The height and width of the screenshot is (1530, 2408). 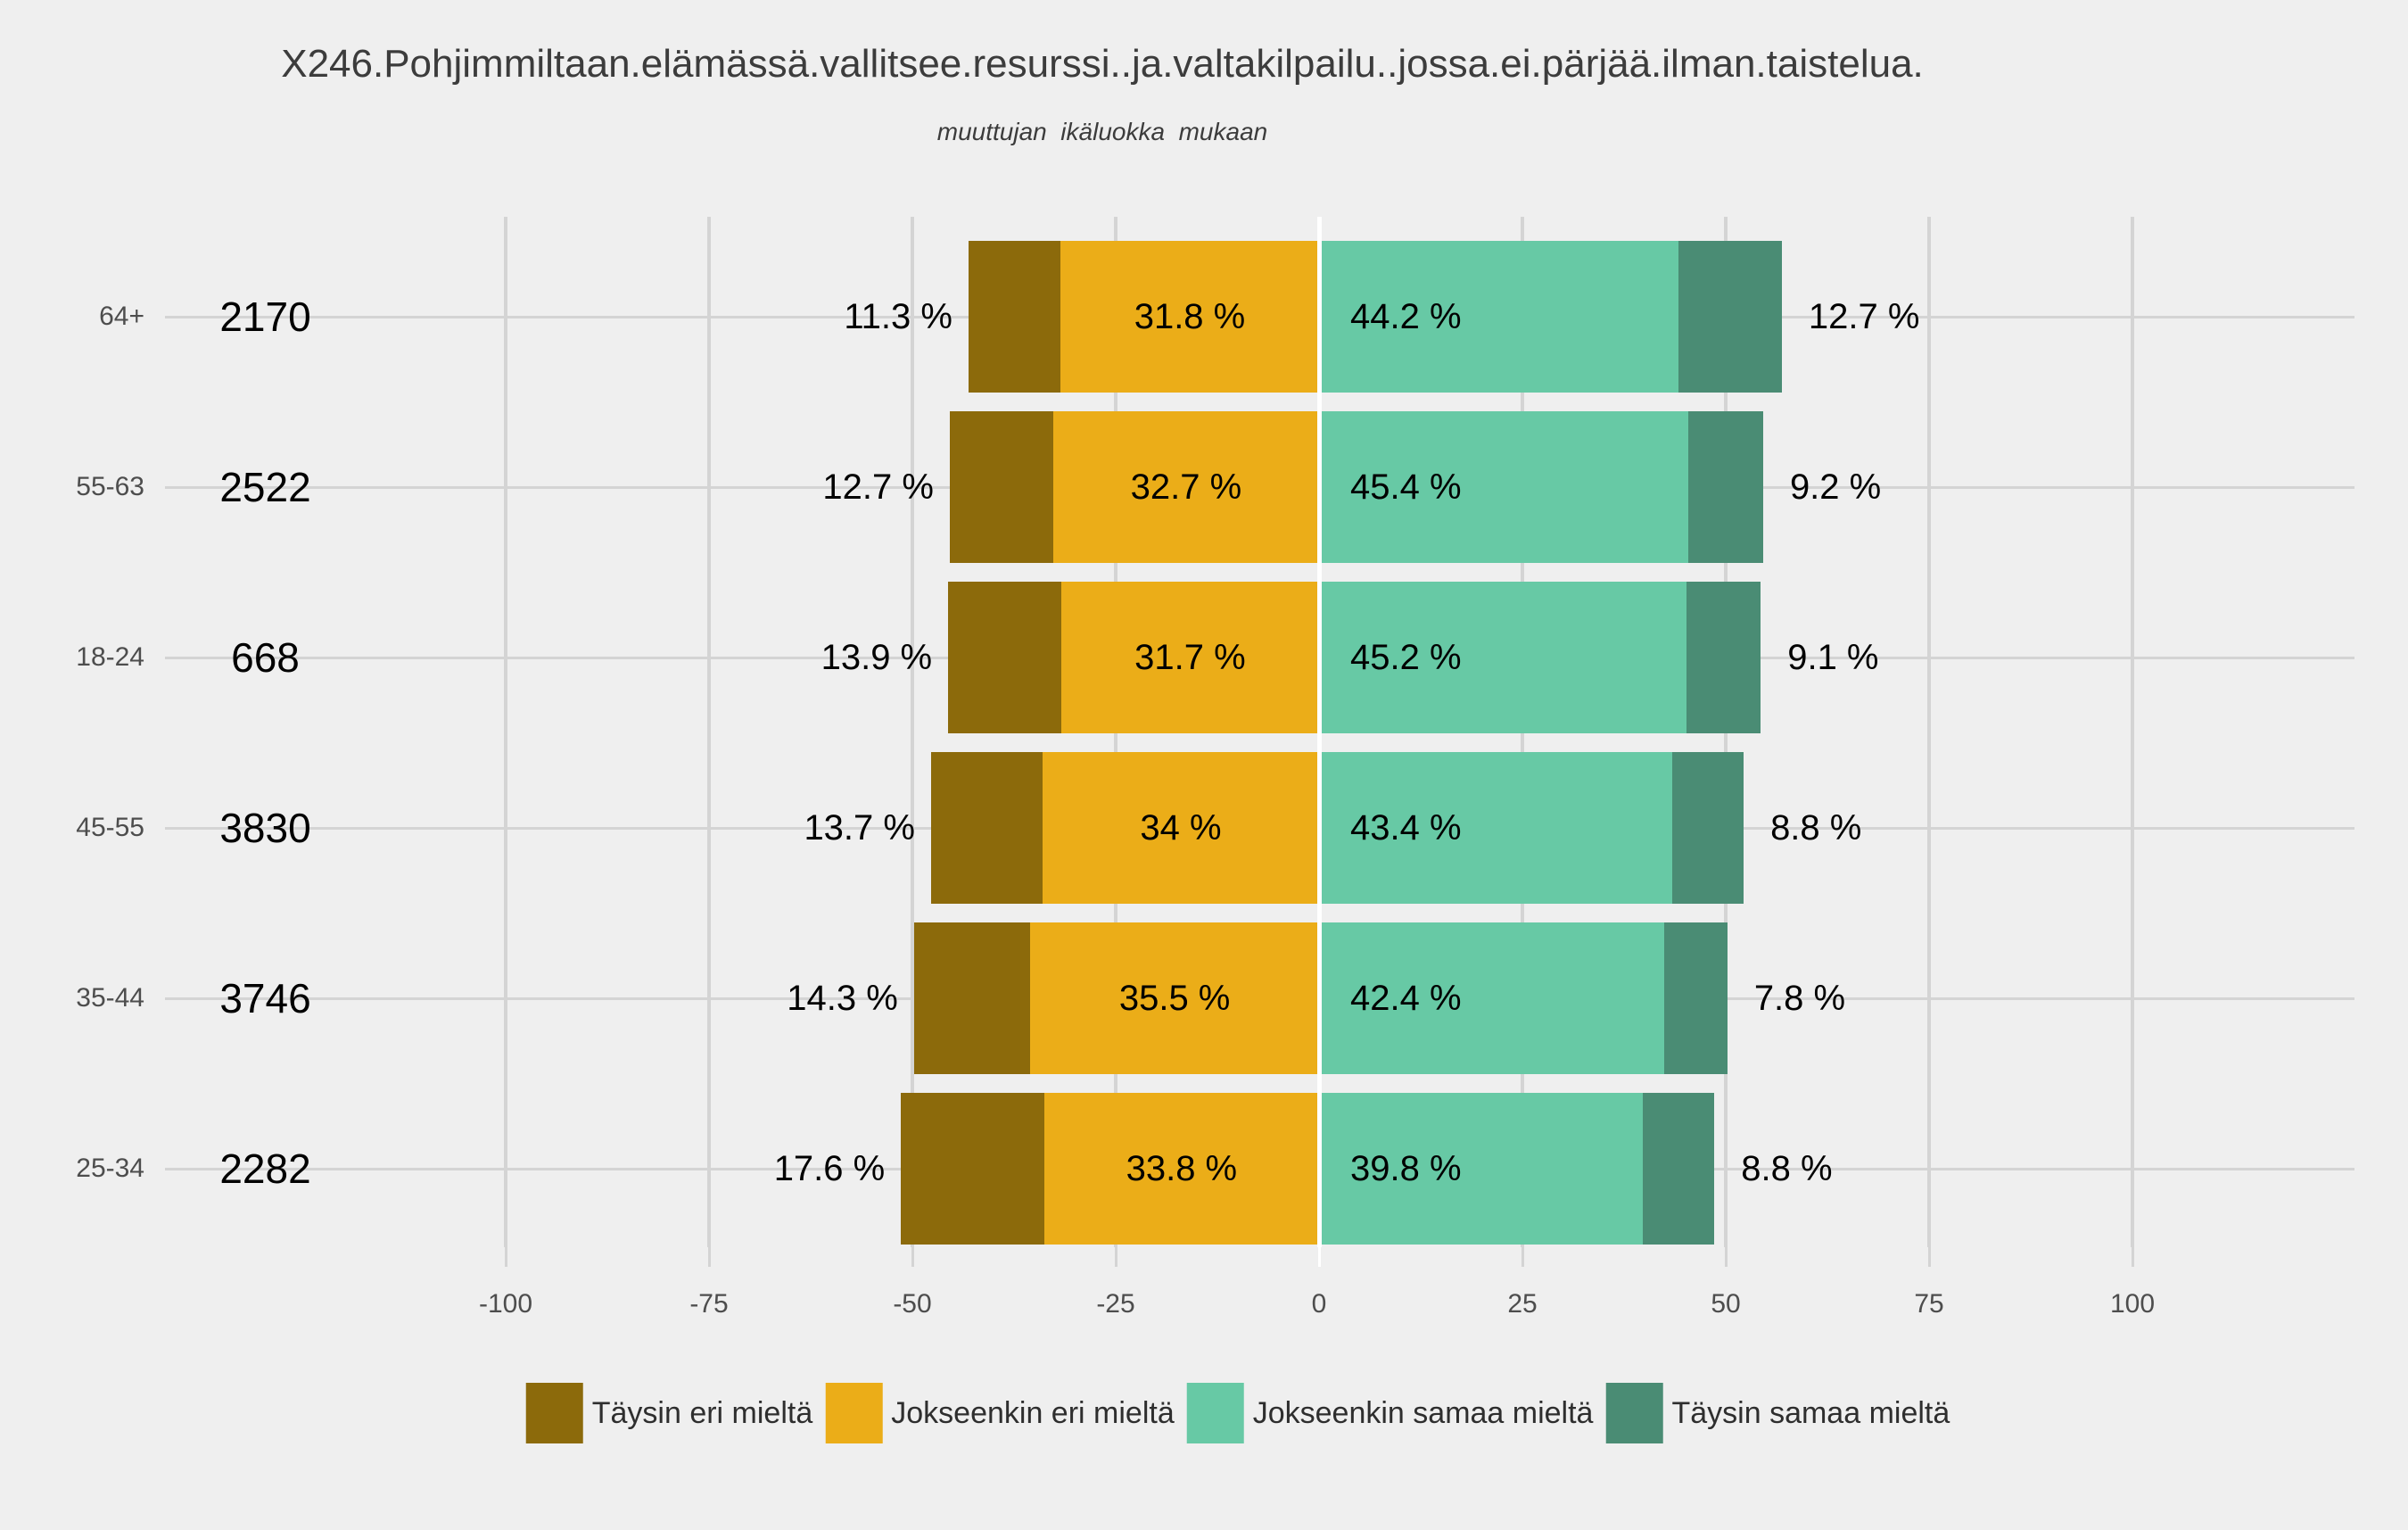 What do you see at coordinates (859, 828) in the screenshot?
I see `value-label-strongly-disagree: 13.7 %` at bounding box center [859, 828].